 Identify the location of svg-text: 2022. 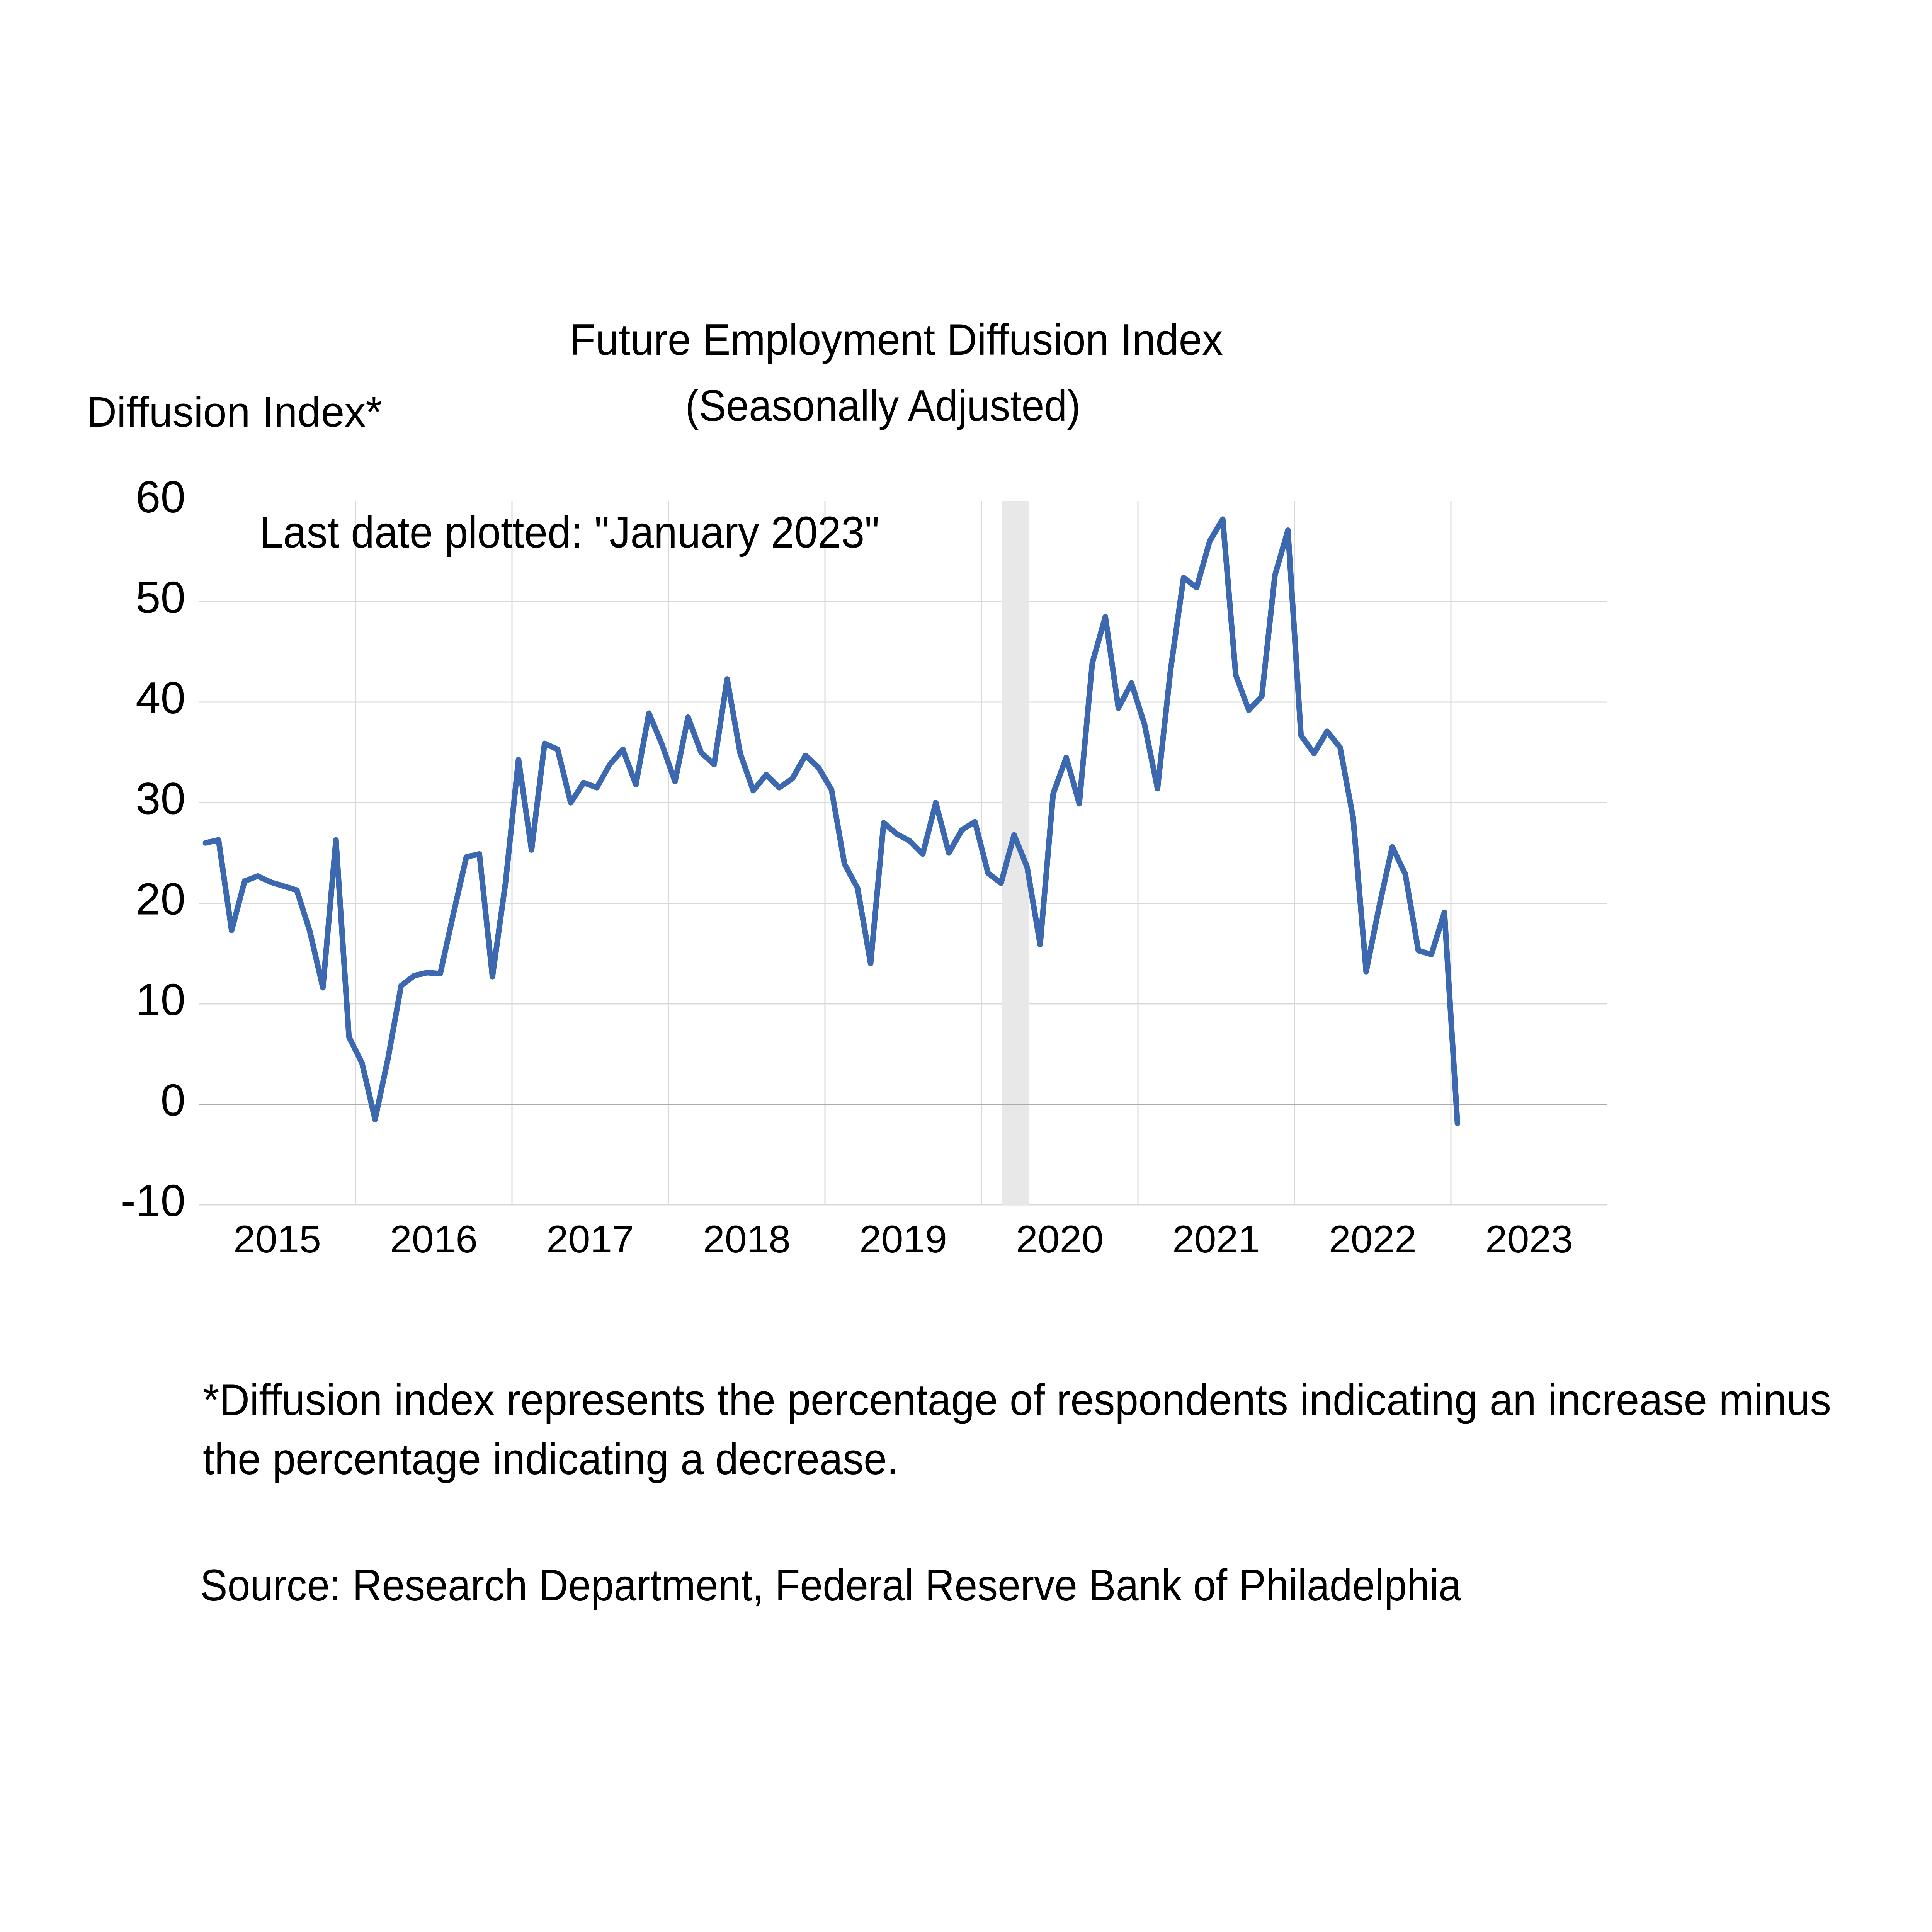
(1373, 1239).